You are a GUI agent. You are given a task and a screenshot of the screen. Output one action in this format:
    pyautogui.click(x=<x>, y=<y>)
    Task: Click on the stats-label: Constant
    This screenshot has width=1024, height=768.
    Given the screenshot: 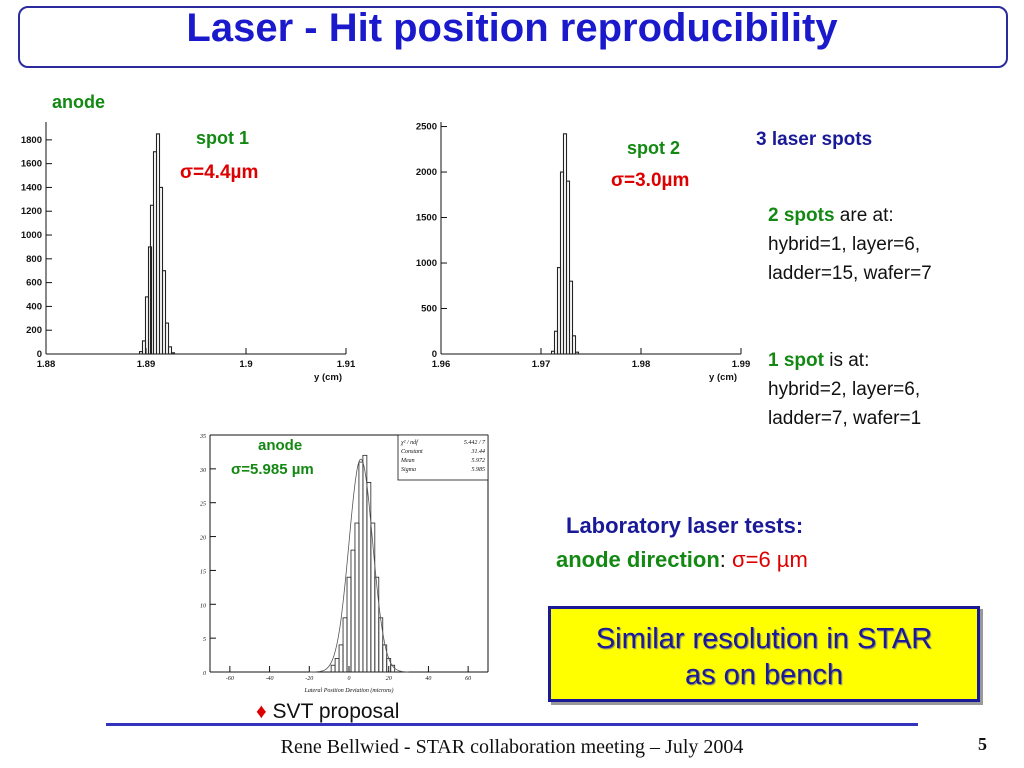 What is the action you would take?
    pyautogui.click(x=412, y=452)
    